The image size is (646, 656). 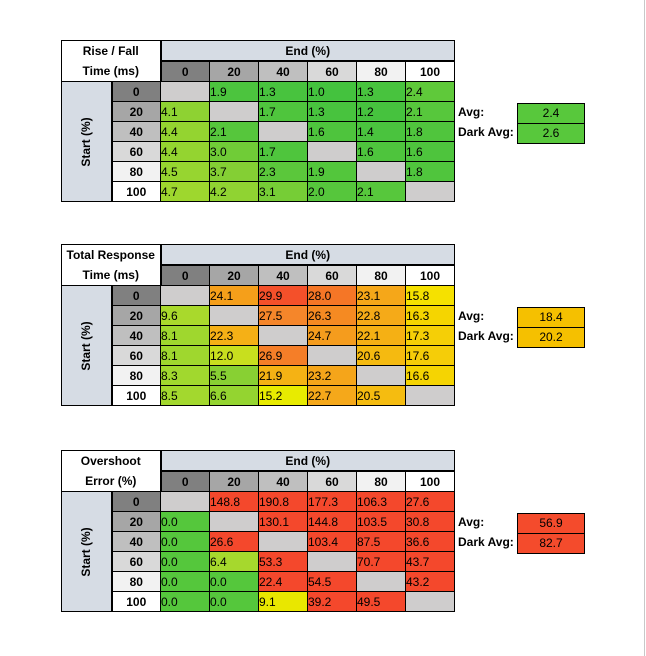 What do you see at coordinates (430, 315) in the screenshot?
I see `value-cell: 16.3` at bounding box center [430, 315].